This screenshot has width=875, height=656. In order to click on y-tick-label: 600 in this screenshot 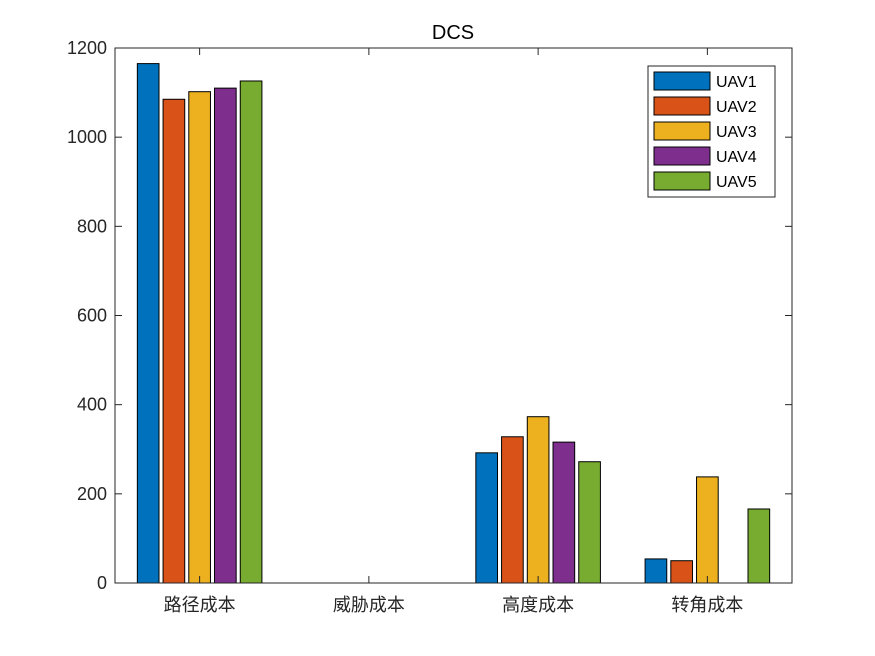, I will do `click(92, 316)`.